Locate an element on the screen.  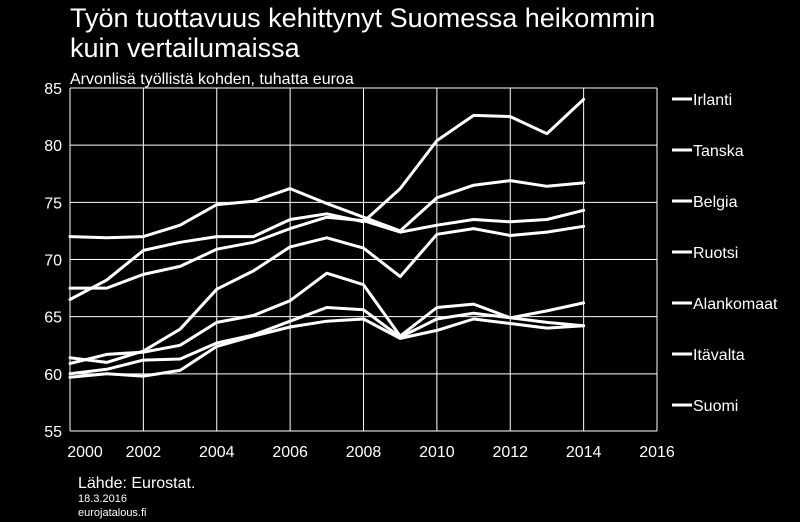
y-tick-label: 60 is located at coordinates (53, 375).